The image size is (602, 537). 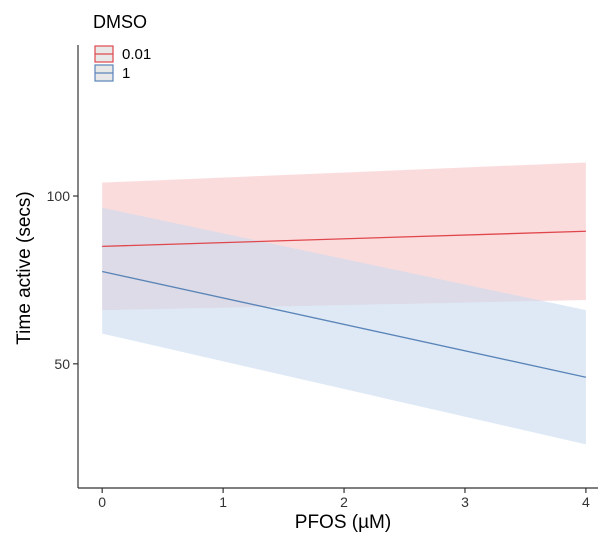 What do you see at coordinates (24, 267) in the screenshot?
I see `y-axis-title: Time active (secs)` at bounding box center [24, 267].